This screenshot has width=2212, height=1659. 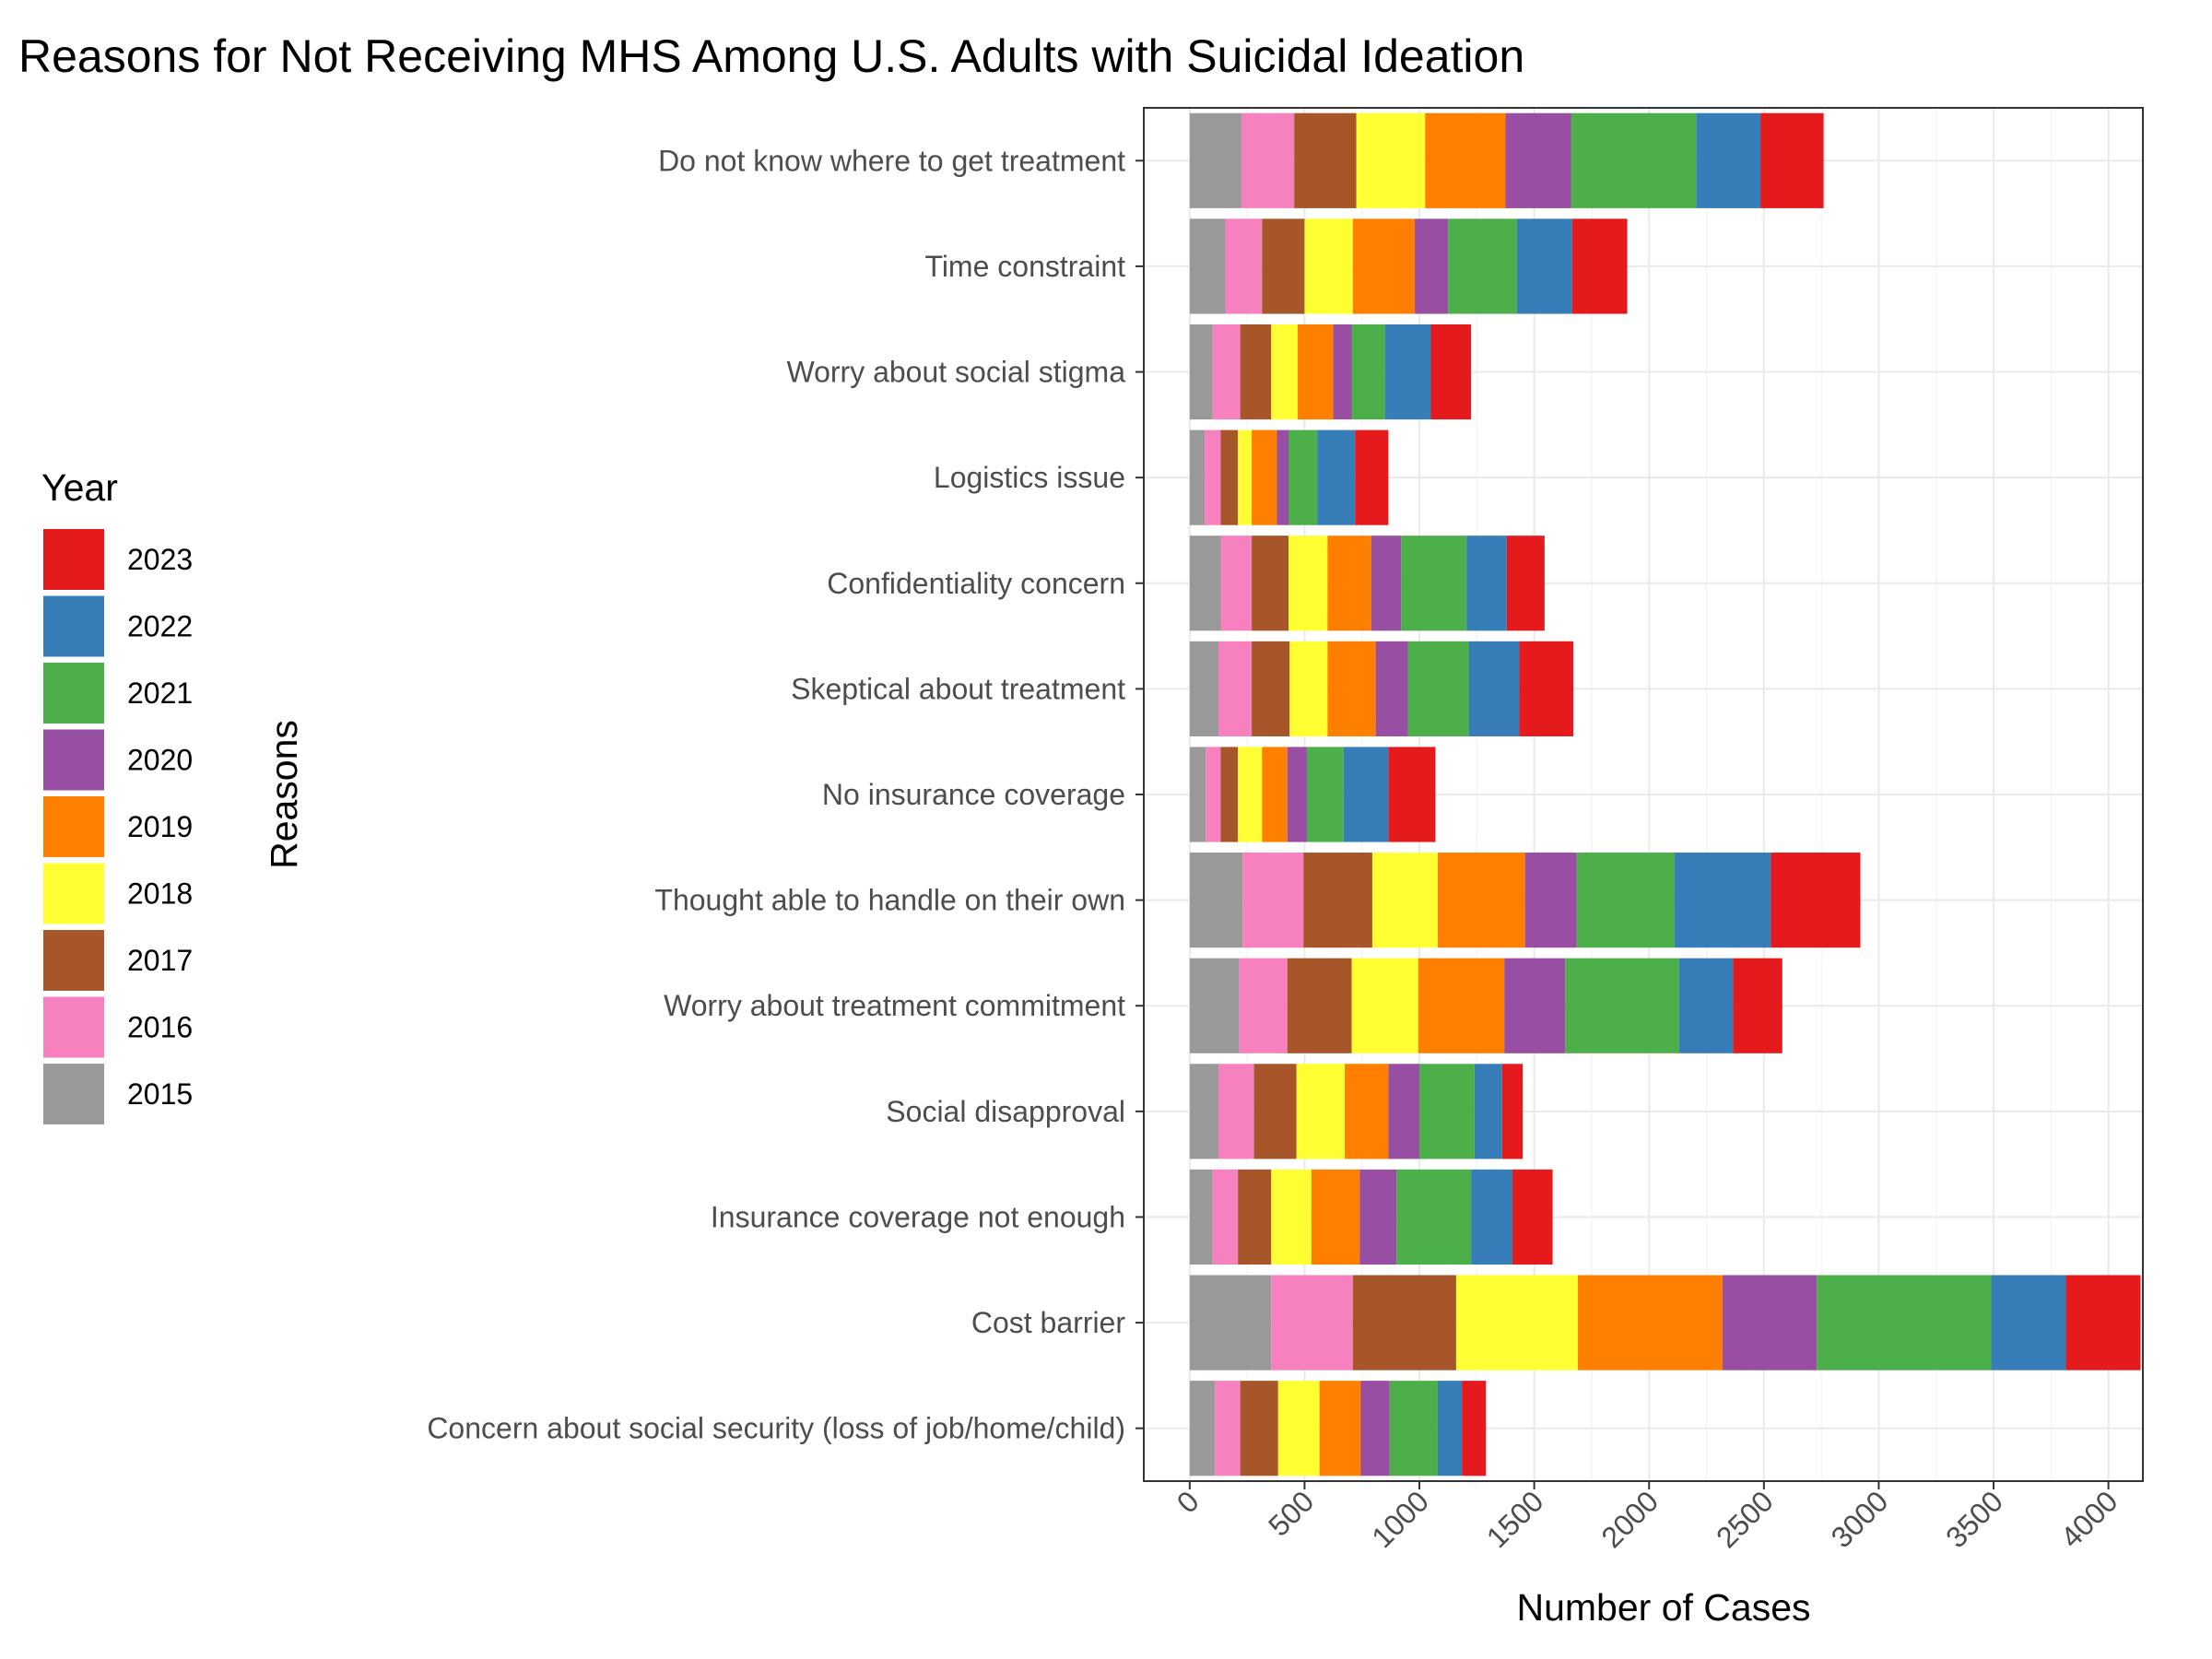 What do you see at coordinates (1188, 1501) in the screenshot?
I see `x-tick-label: 0` at bounding box center [1188, 1501].